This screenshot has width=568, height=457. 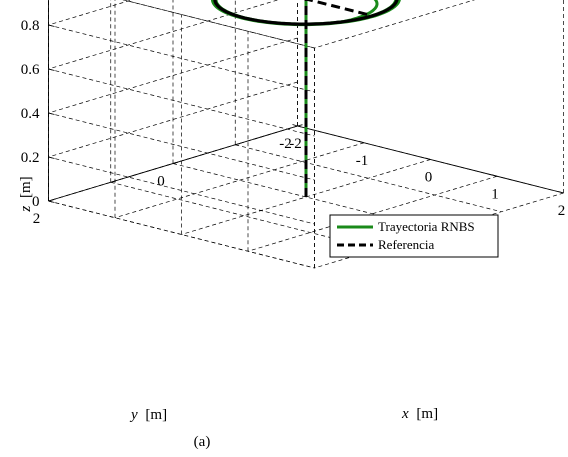 I want to click on series-referencia-circle, so click(x=306, y=13).